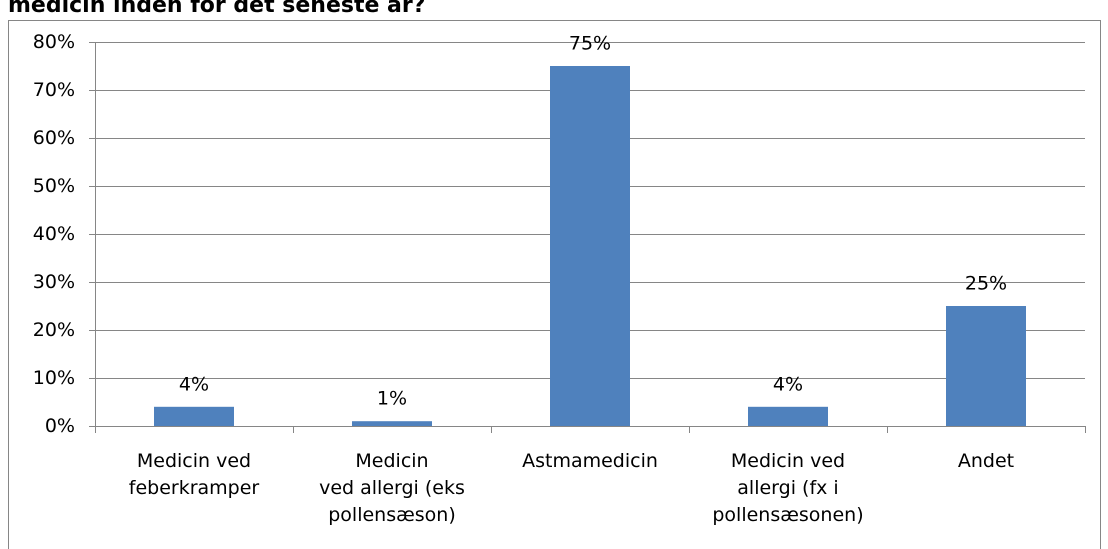 This screenshot has width=1108, height=549. What do you see at coordinates (54, 282) in the screenshot?
I see `y-tick-label: 30%` at bounding box center [54, 282].